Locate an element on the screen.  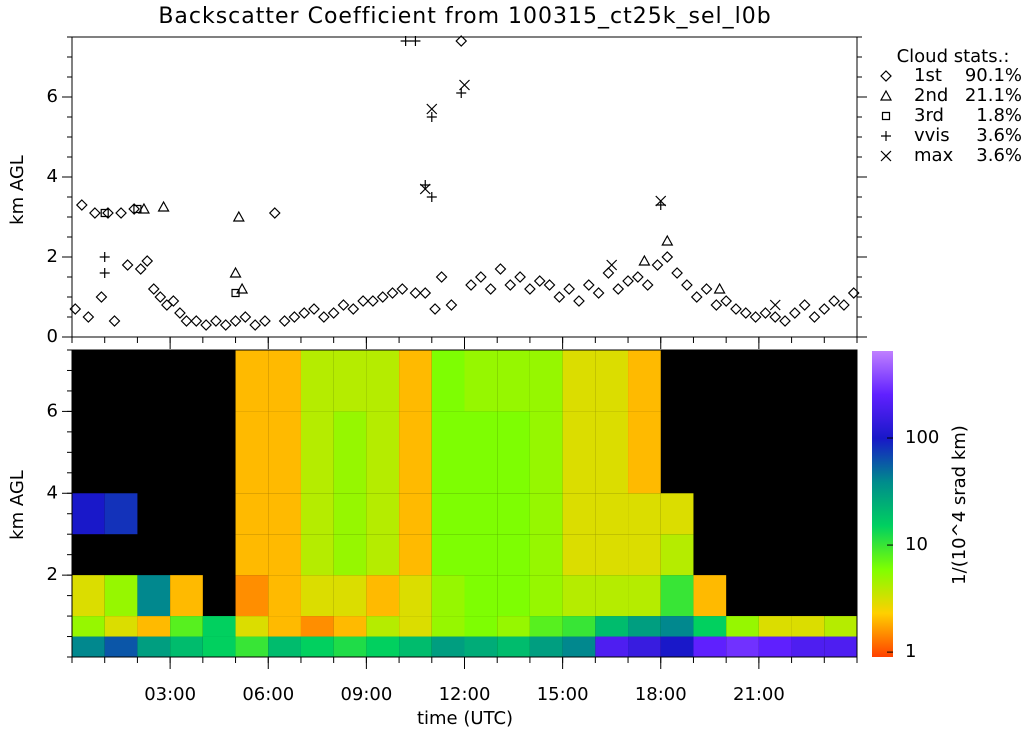
colorbar-label: 1/(10^4 srad km) is located at coordinates (959, 505).